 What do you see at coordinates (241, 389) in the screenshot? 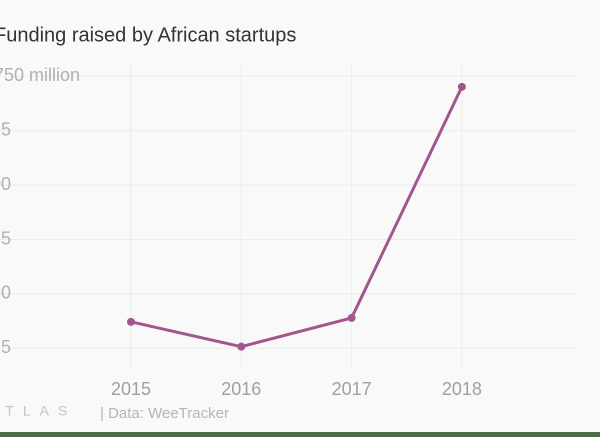
I see `x-tick-label: 2016` at bounding box center [241, 389].